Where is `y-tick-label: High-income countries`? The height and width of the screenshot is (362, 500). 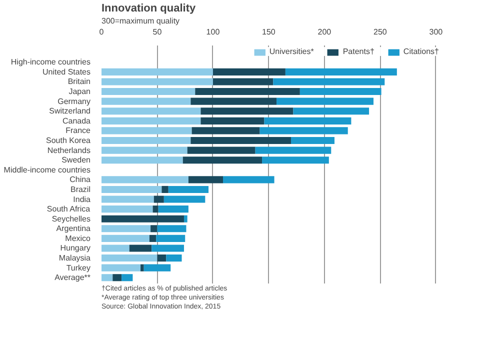
y-tick-label: High-income countries is located at coordinates (50, 62).